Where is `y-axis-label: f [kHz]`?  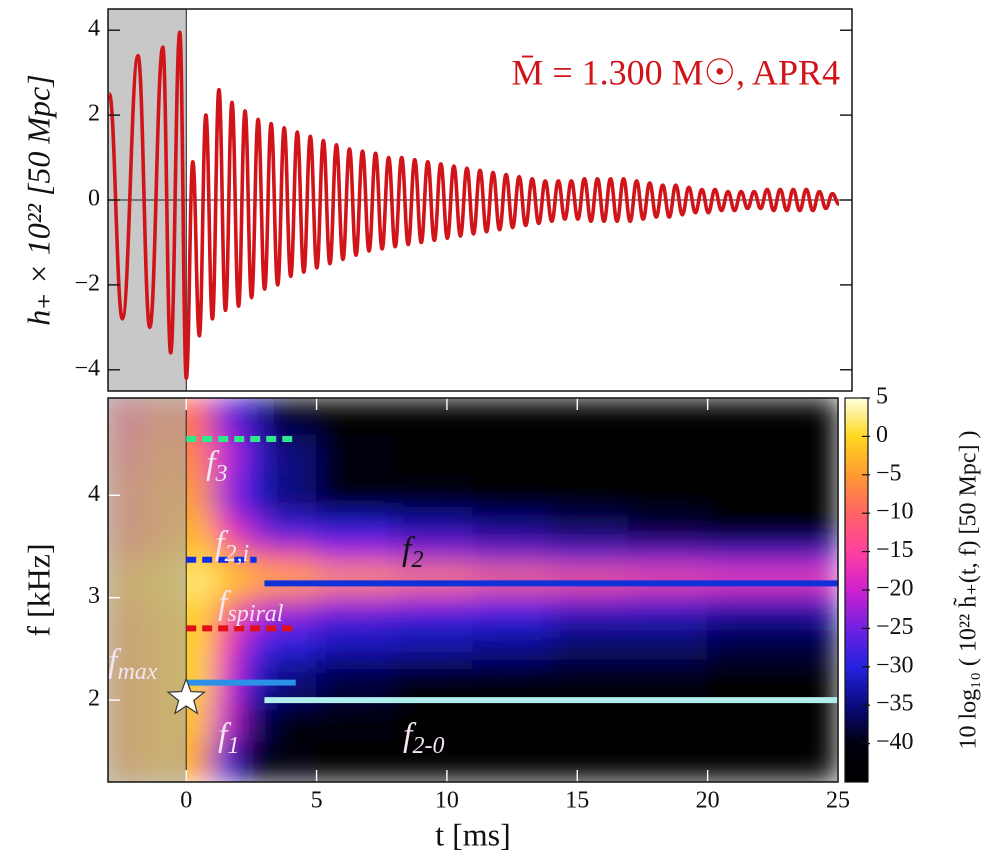 y-axis-label: f [kHz] is located at coordinates (38, 589).